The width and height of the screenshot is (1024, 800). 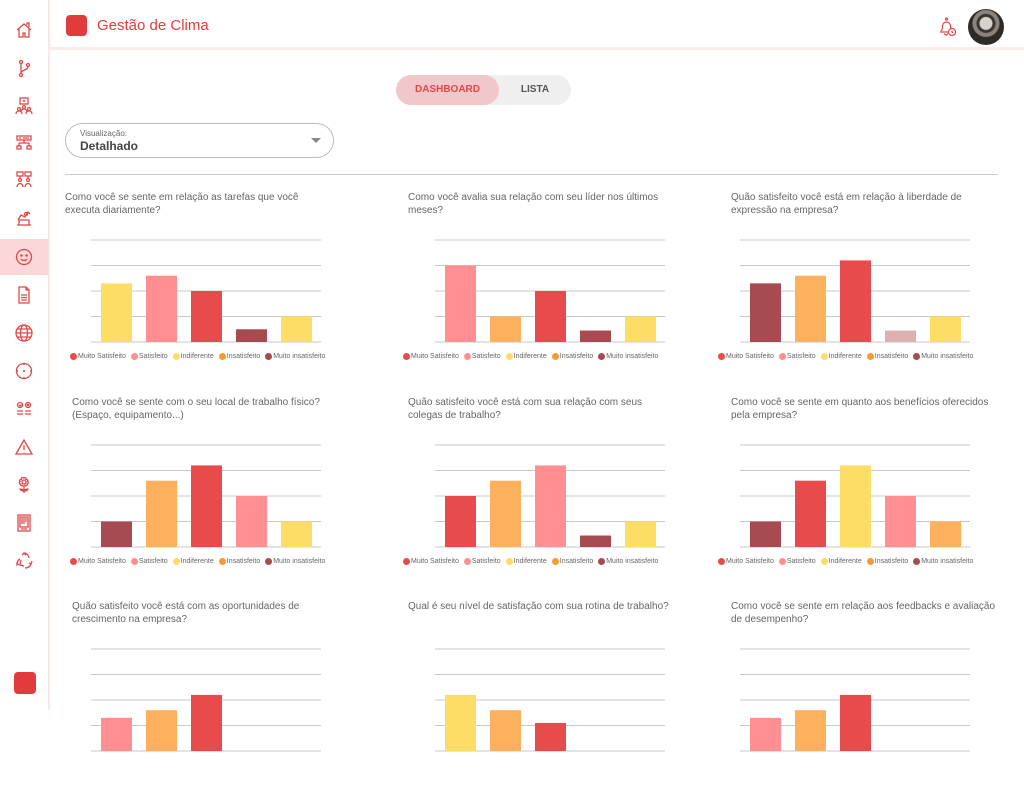 I want to click on sidebar-item-target, so click(x=24, y=371).